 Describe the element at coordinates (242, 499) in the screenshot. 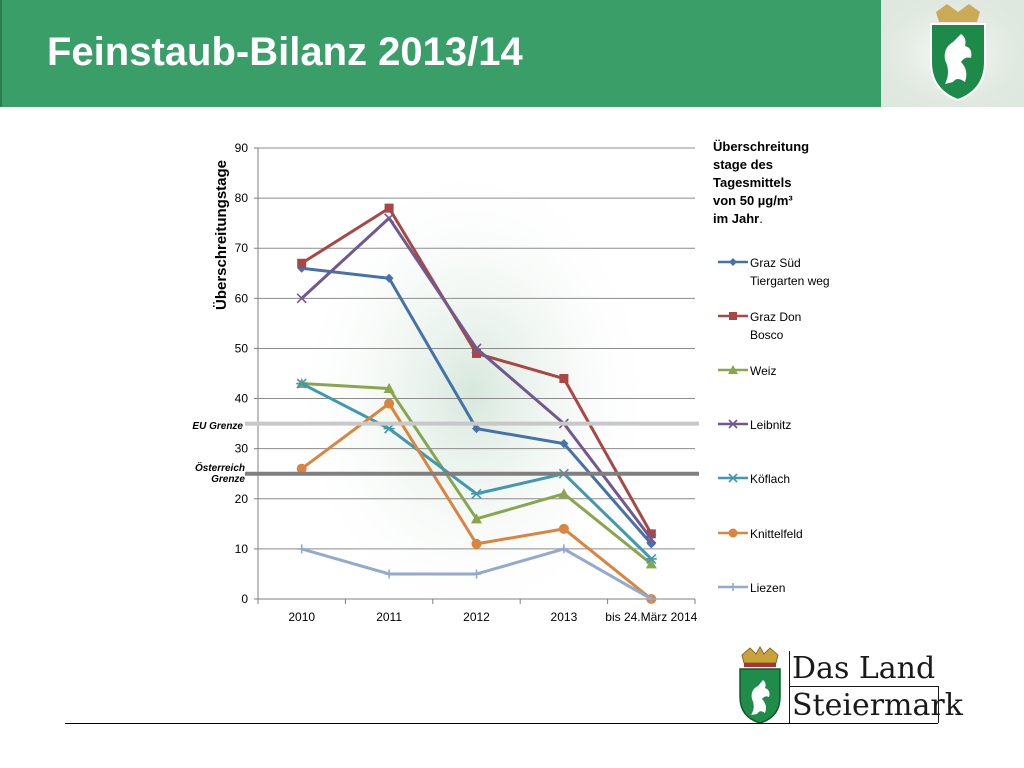

I see `y-tick-label: 20` at that location.